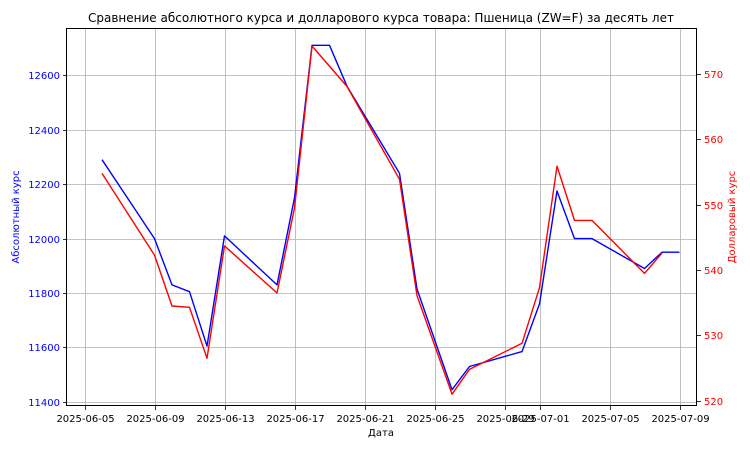 The image size is (750, 450). I want to click on y-right-tick-label: 560, so click(713, 140).